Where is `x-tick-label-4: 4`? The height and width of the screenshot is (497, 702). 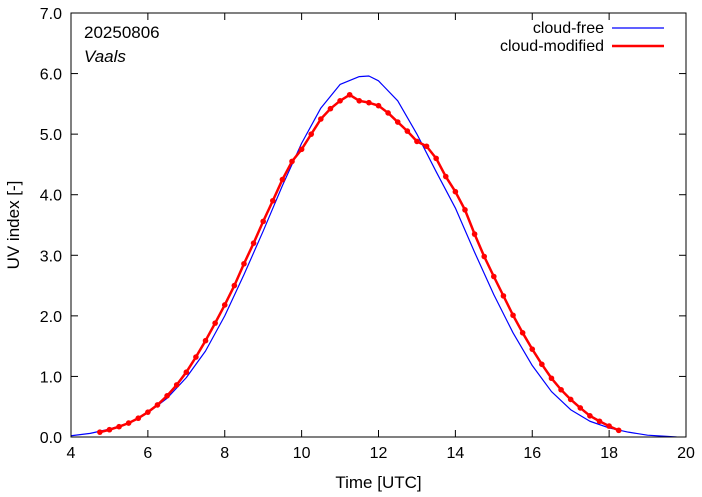 x-tick-label-4: 4 is located at coordinates (71, 453).